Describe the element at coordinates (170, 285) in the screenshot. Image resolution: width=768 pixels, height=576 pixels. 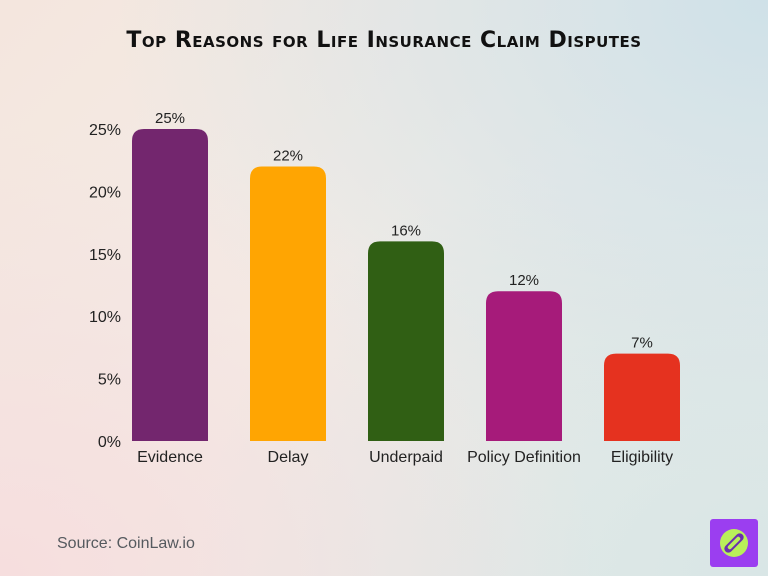
I see `bar-evidence` at that location.